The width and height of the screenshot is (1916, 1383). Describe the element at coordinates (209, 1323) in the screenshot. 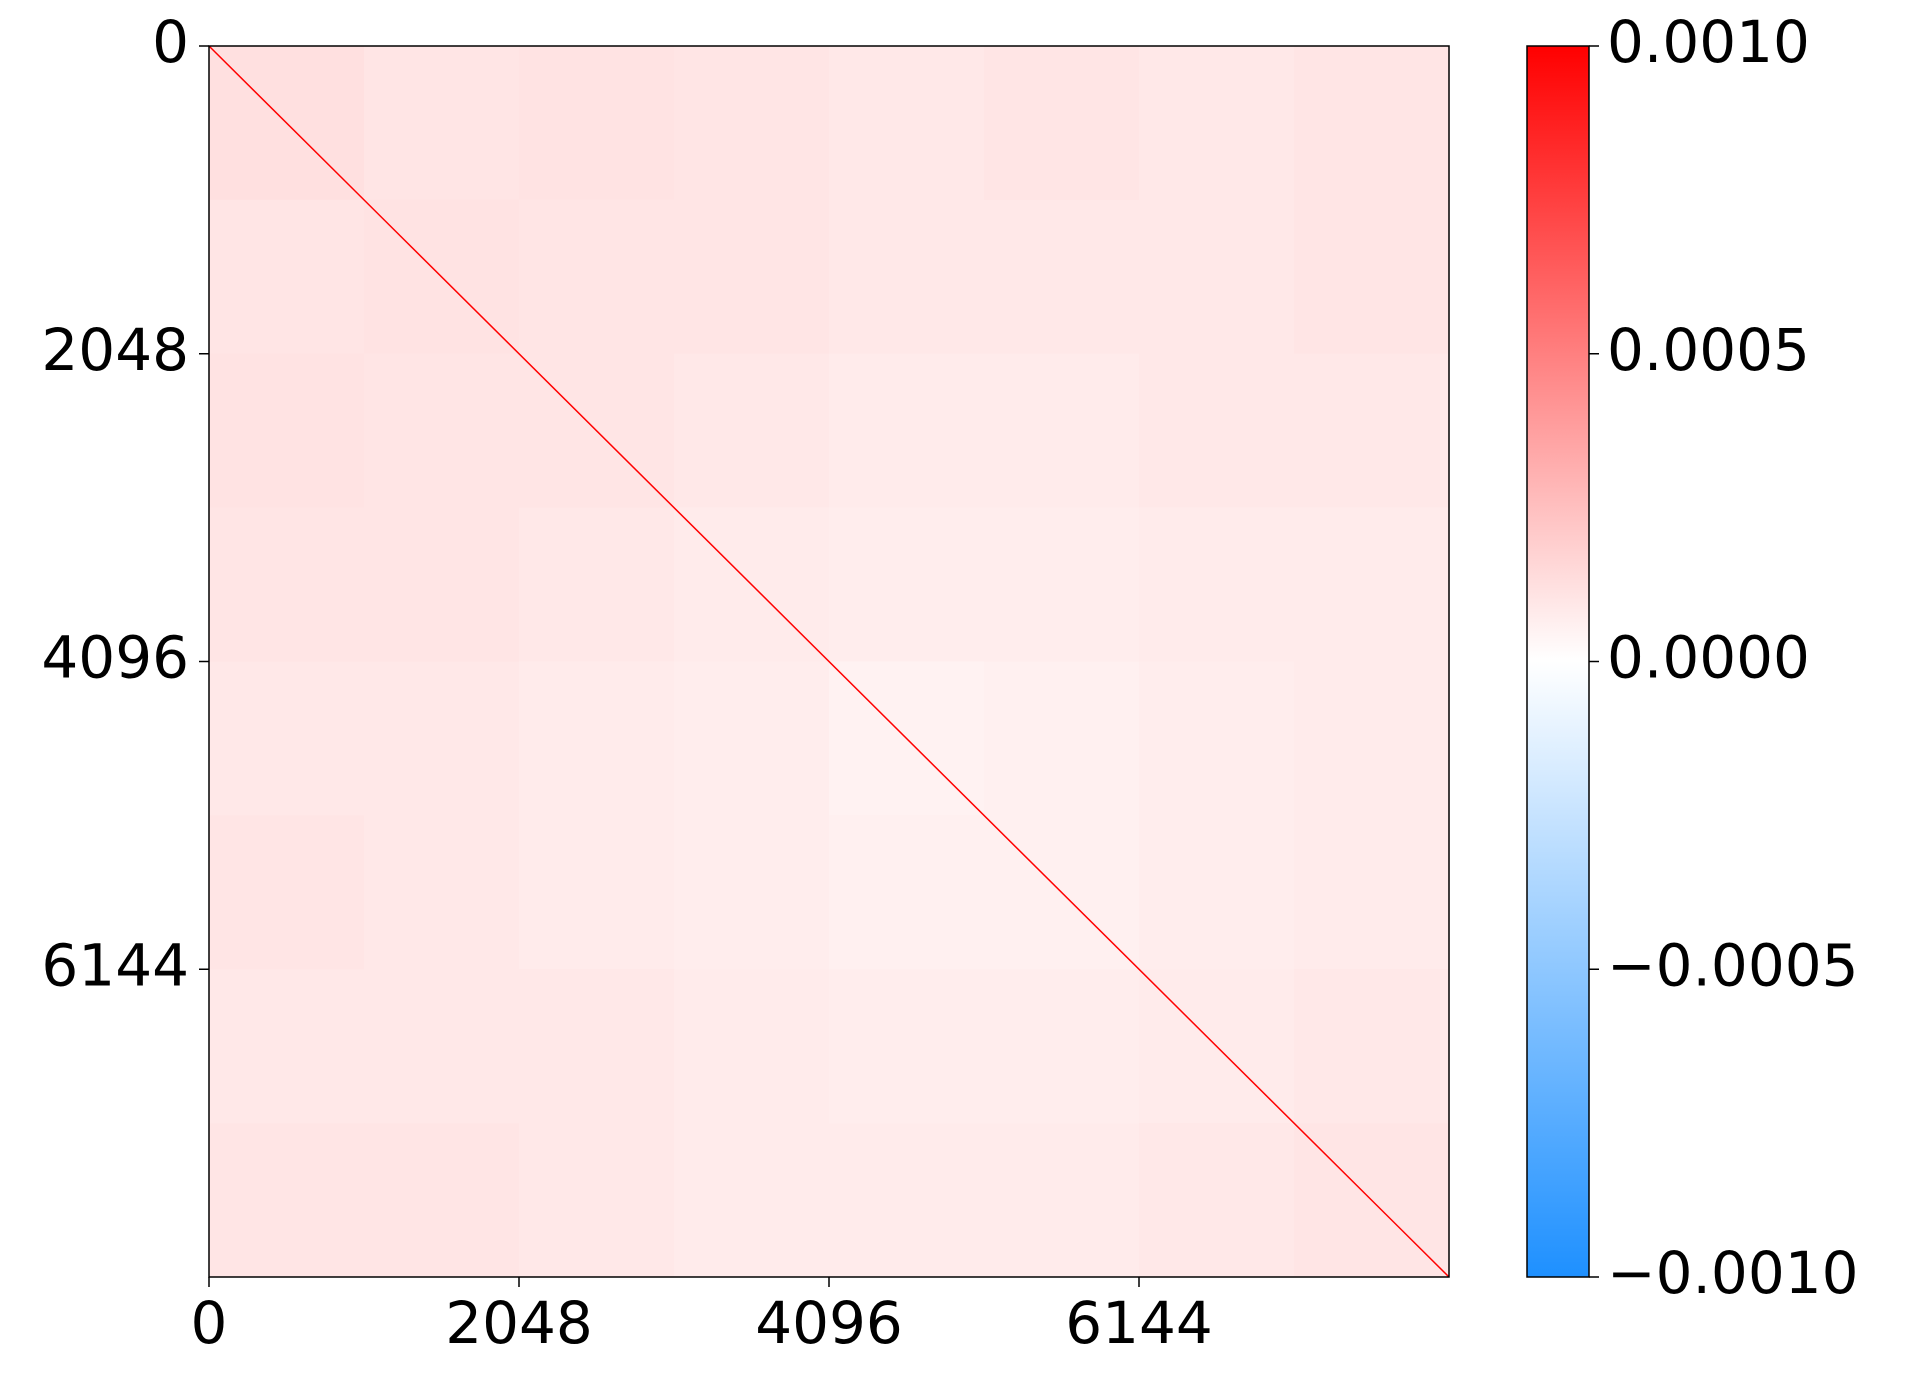

I see `x-tick-label: 0` at that location.